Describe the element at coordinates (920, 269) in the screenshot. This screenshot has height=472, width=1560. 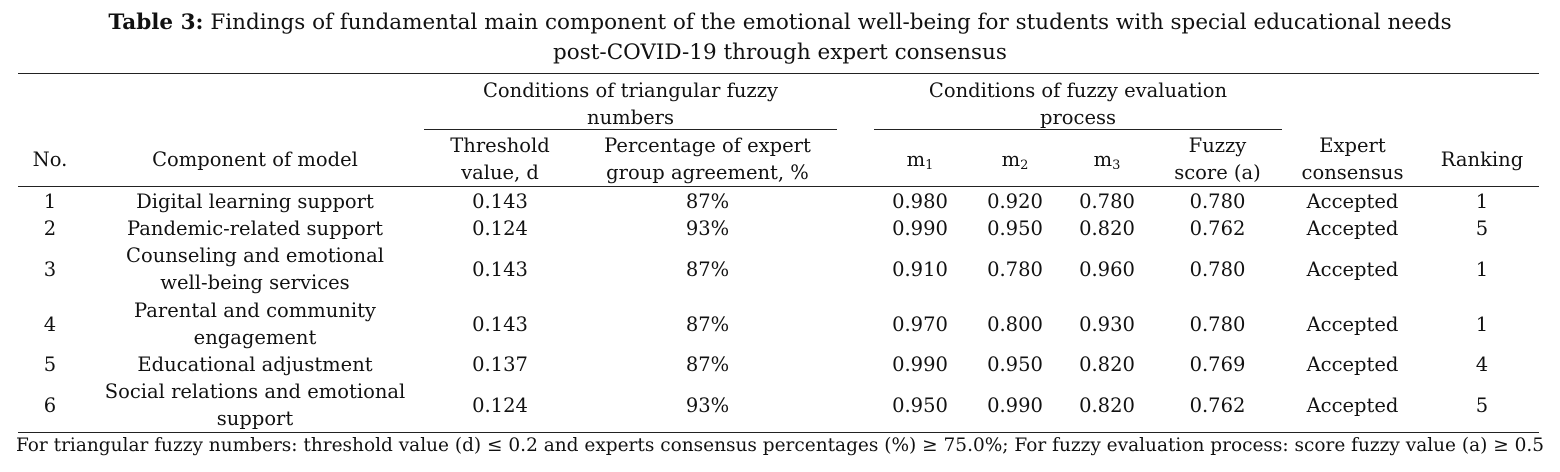
I see `cell-m1: 0.910` at that location.